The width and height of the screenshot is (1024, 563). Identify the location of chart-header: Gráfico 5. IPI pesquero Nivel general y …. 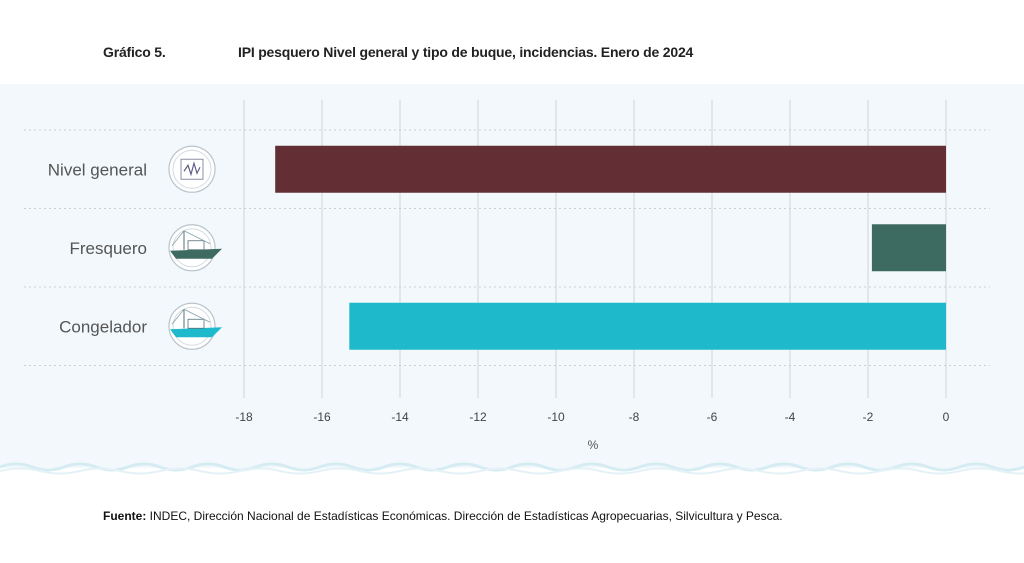
(512, 55).